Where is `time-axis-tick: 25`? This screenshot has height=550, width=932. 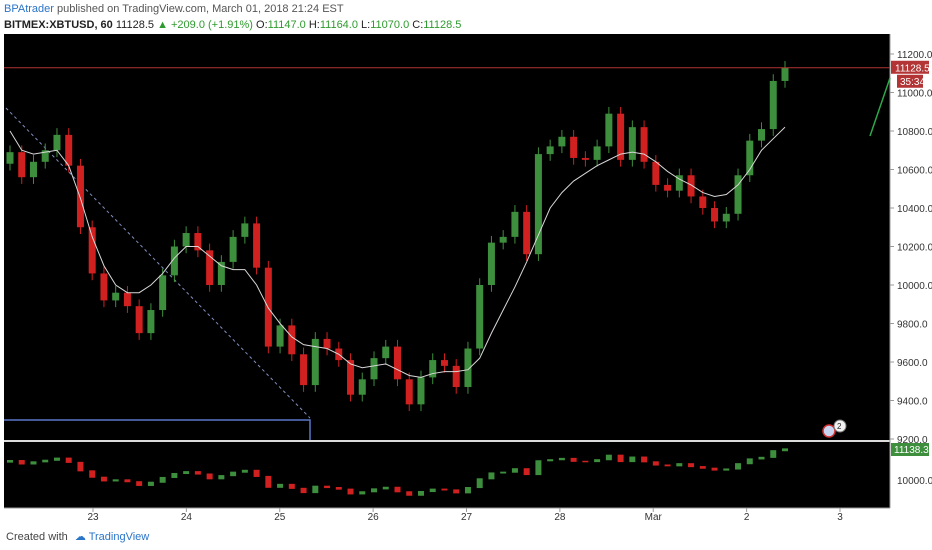
time-axis-tick: 25 is located at coordinates (280, 517).